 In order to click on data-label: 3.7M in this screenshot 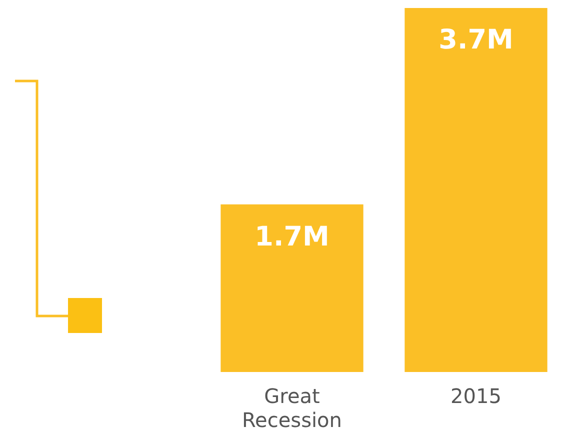, I will do `click(476, 40)`.